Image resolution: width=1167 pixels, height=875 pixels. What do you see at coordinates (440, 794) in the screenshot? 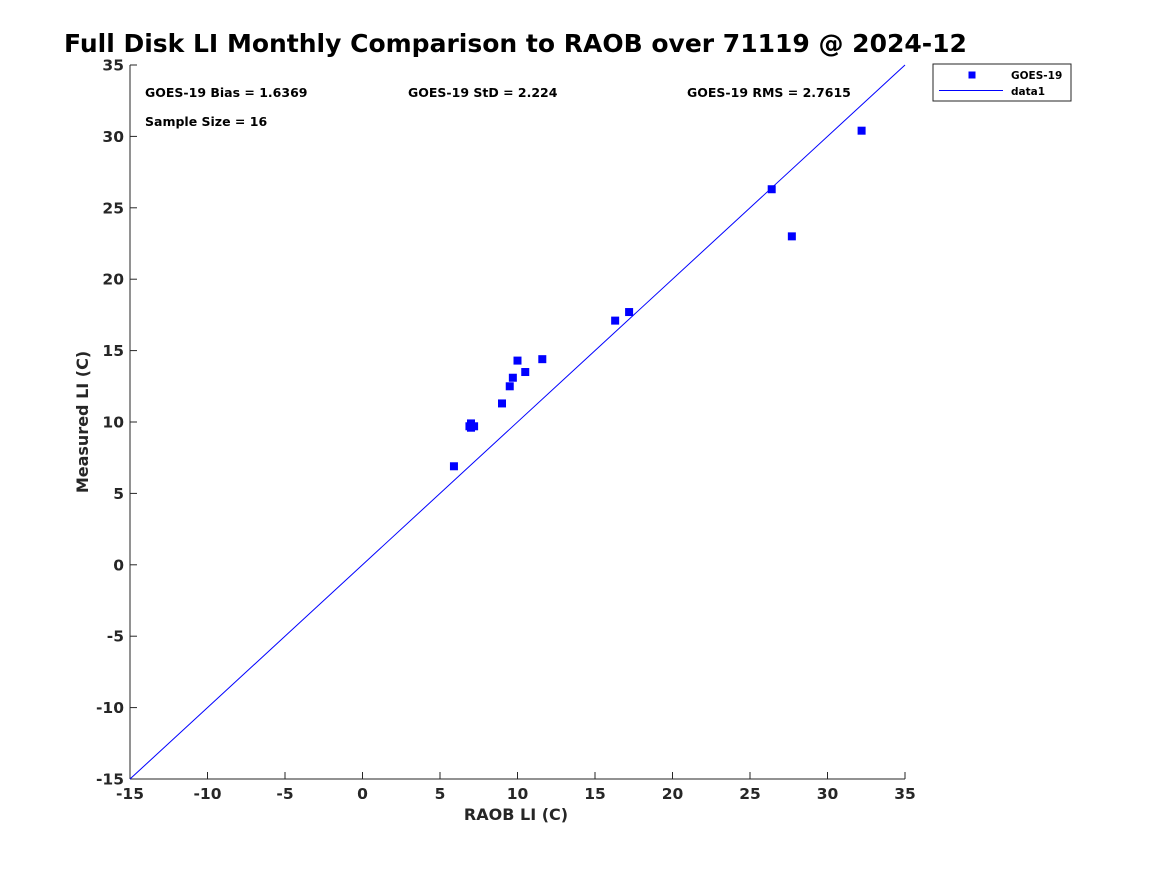
I see `x-tick-label: 5` at bounding box center [440, 794].